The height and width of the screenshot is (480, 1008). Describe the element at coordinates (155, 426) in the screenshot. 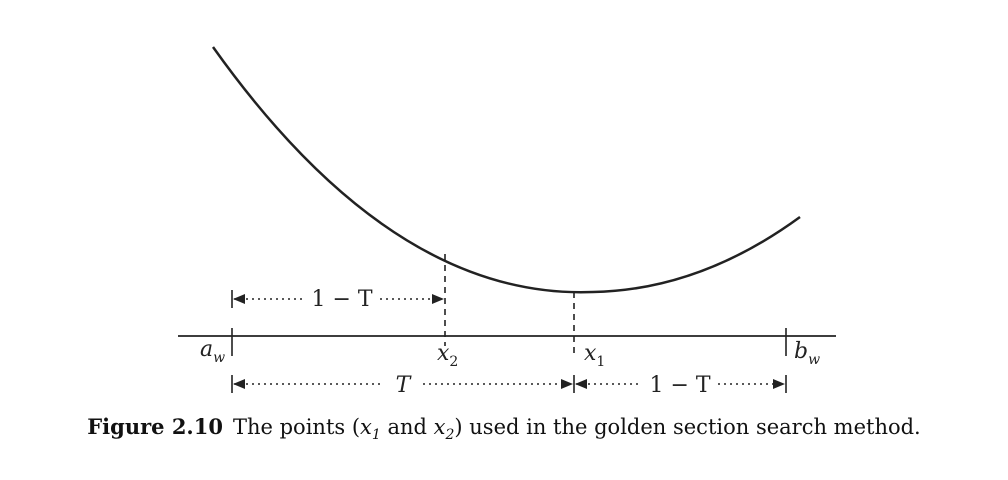

I see `figure-number: Figure 2.10` at that location.